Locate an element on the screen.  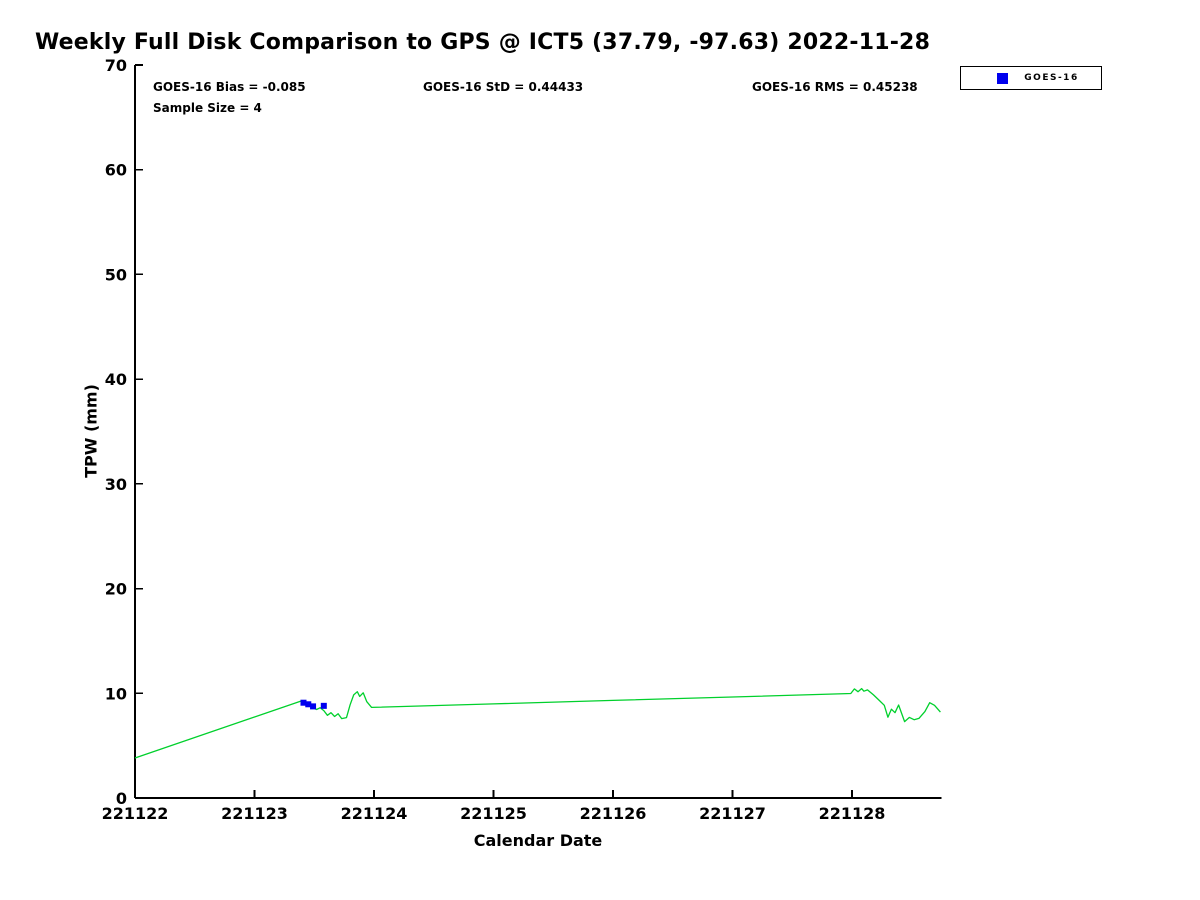
x-tick-label: 221125 is located at coordinates (493, 813).